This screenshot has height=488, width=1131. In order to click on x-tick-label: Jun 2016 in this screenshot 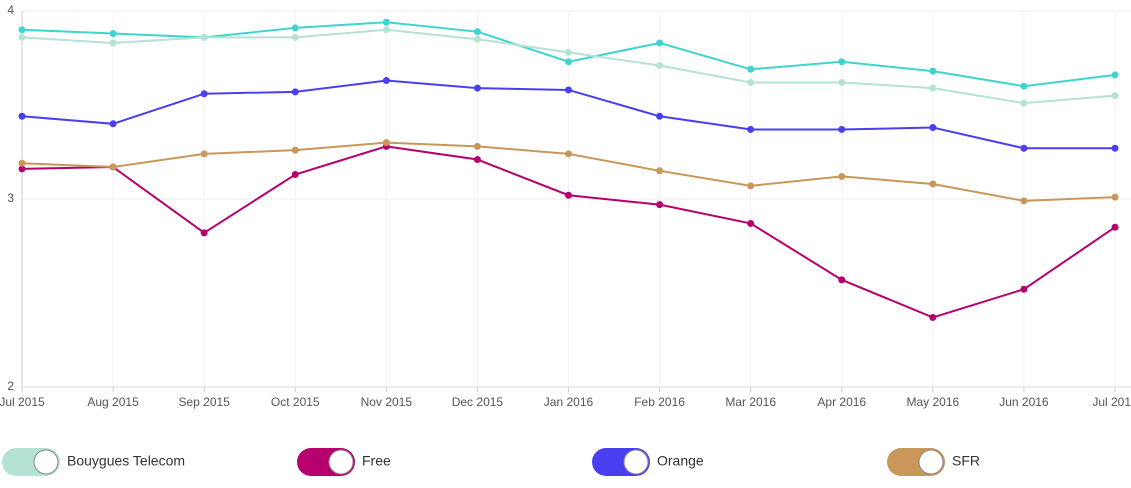, I will do `click(1024, 402)`.